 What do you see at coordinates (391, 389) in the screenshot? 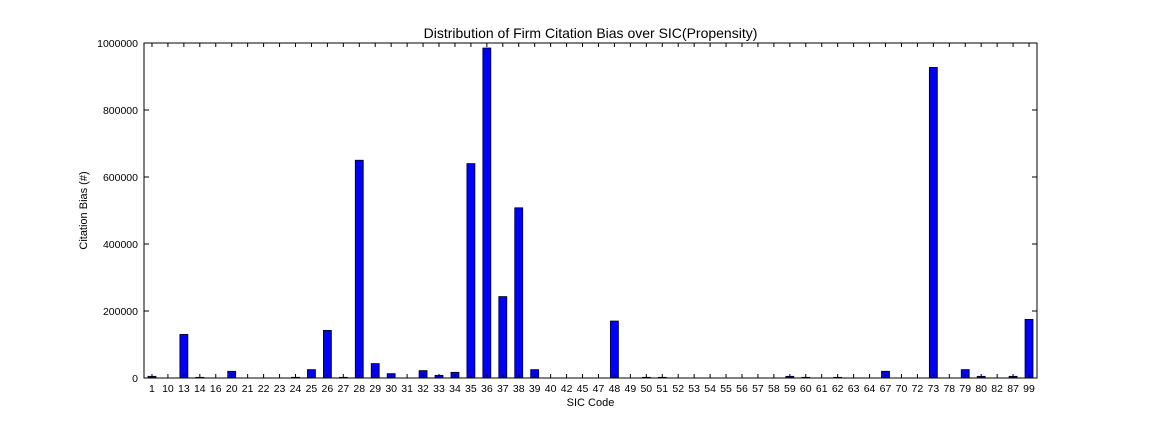
I see `x-tick-label: 30` at bounding box center [391, 389].